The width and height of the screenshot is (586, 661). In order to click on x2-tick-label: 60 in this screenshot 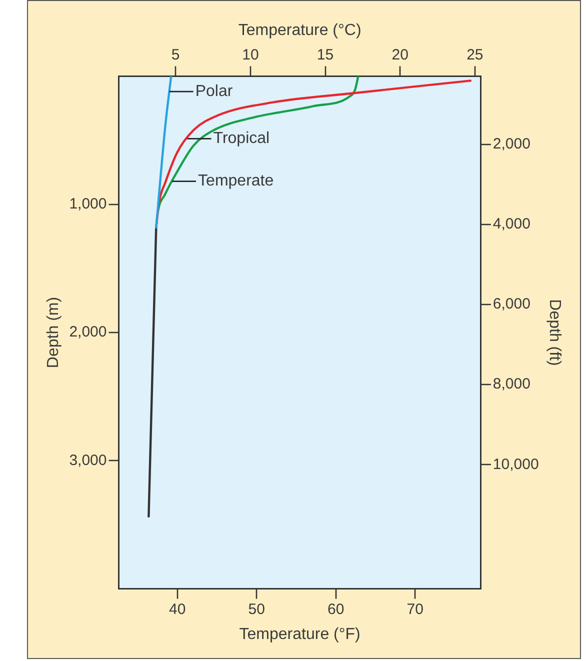, I will do `click(336, 609)`.